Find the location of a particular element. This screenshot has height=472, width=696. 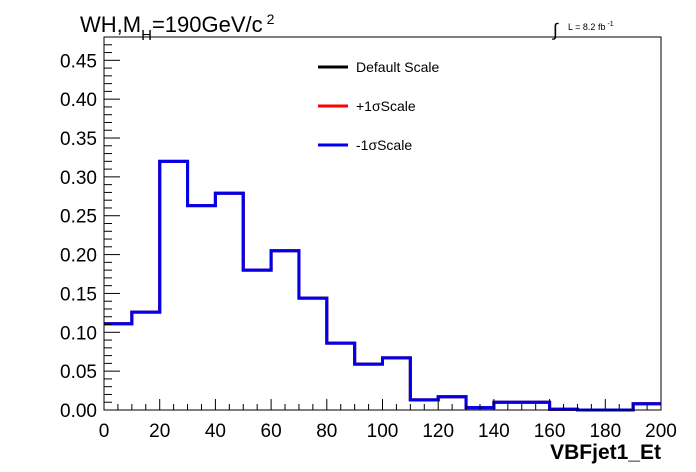

chart-title-subscript: H is located at coordinates (146, 35).